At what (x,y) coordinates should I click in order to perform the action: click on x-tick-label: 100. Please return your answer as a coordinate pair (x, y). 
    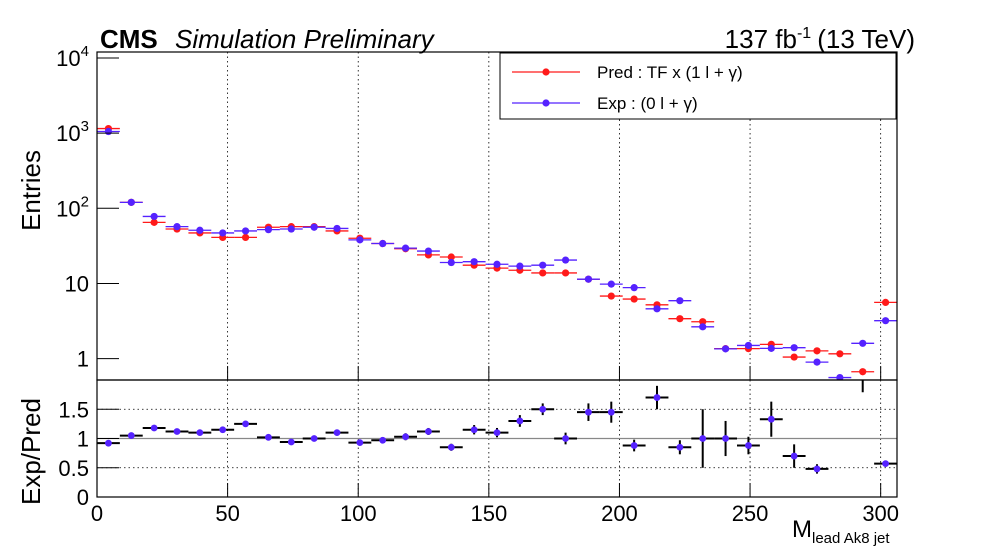
    Looking at the image, I should click on (358, 513).